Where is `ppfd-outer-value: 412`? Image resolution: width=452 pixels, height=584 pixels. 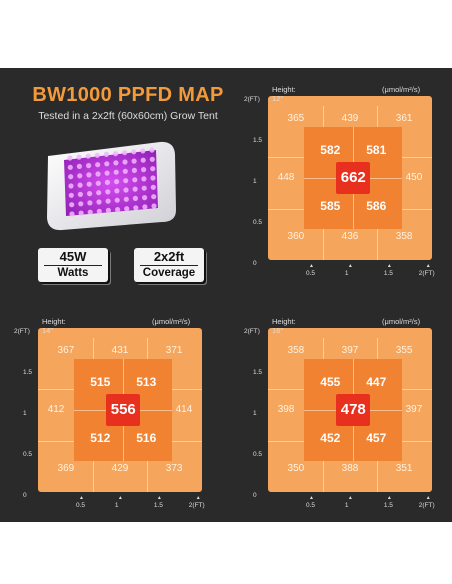
ppfd-outer-value: 412 is located at coordinates (56, 409).